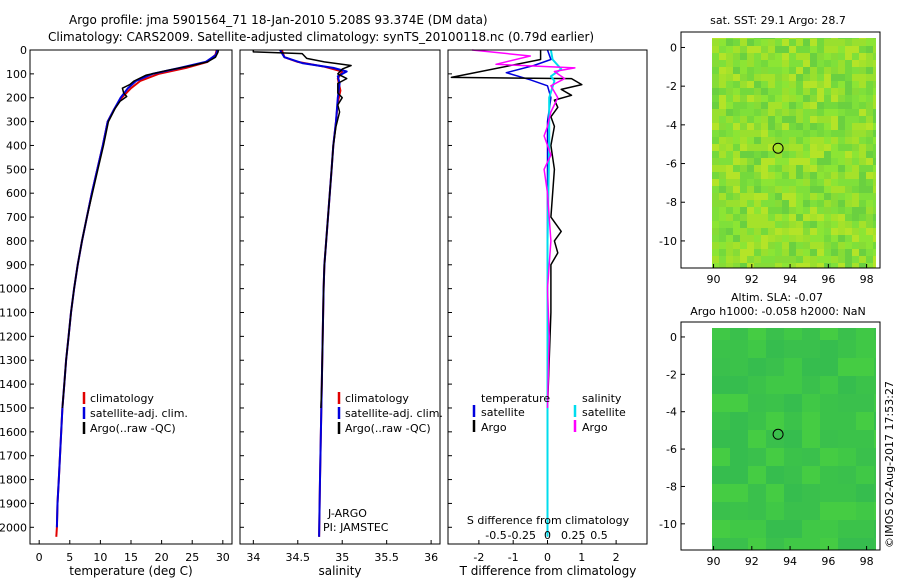 The height and width of the screenshot is (584, 900). I want to click on depth-tick-label: 1200, so click(13, 336).